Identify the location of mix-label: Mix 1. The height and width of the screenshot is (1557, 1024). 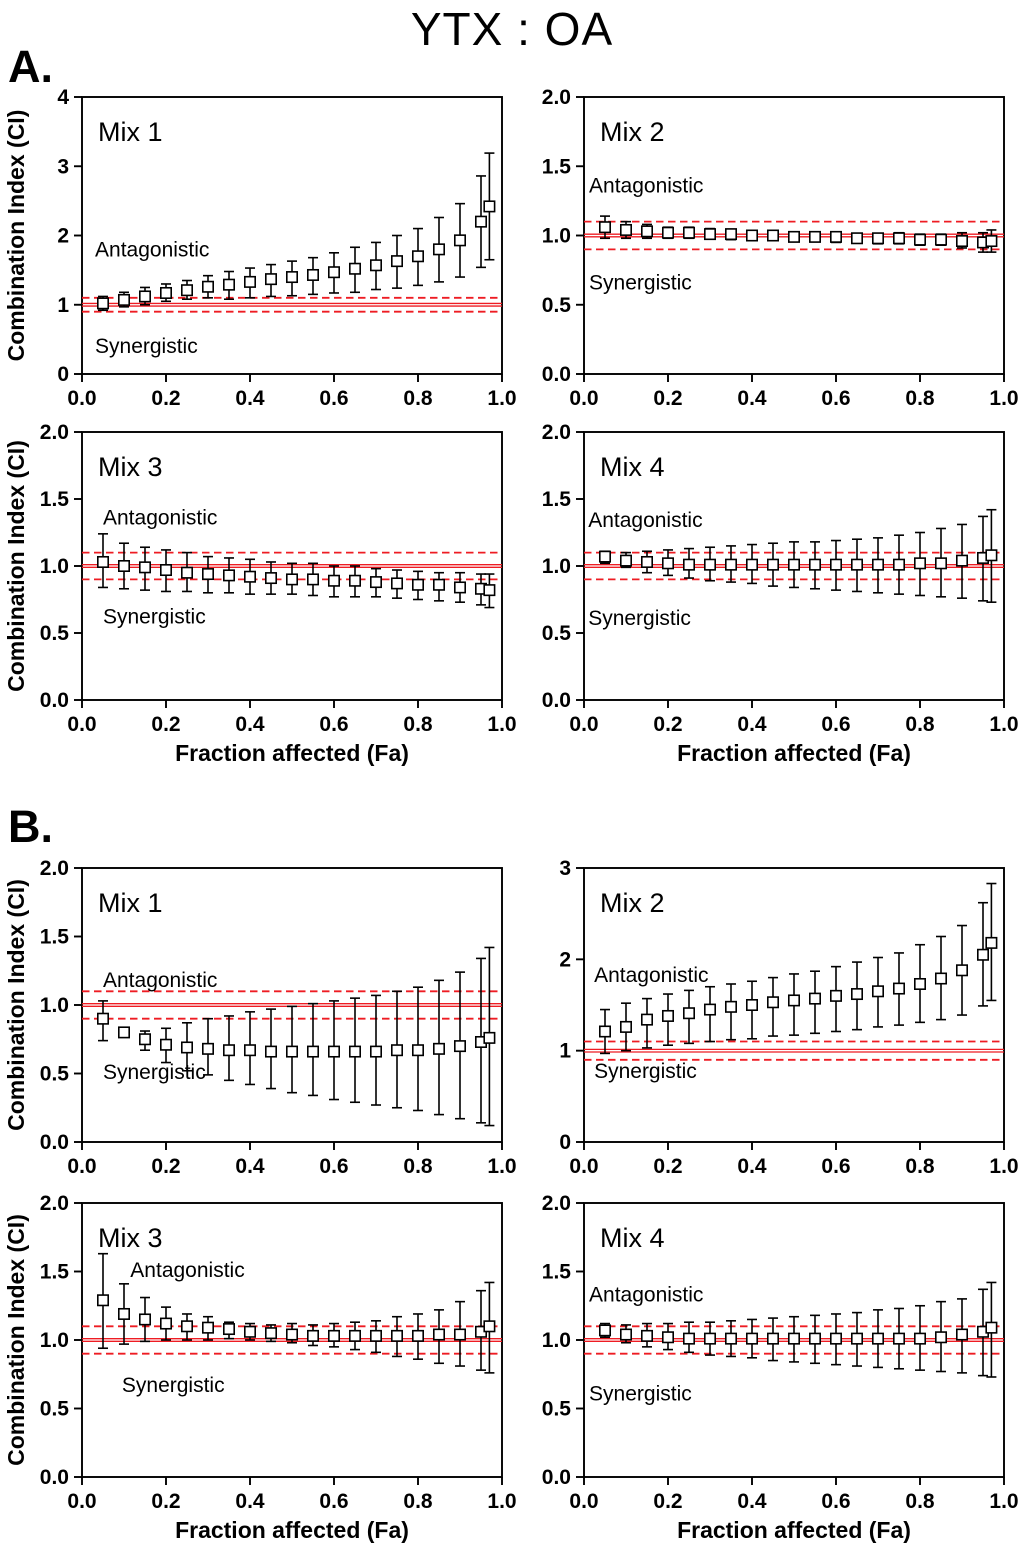
(130, 132).